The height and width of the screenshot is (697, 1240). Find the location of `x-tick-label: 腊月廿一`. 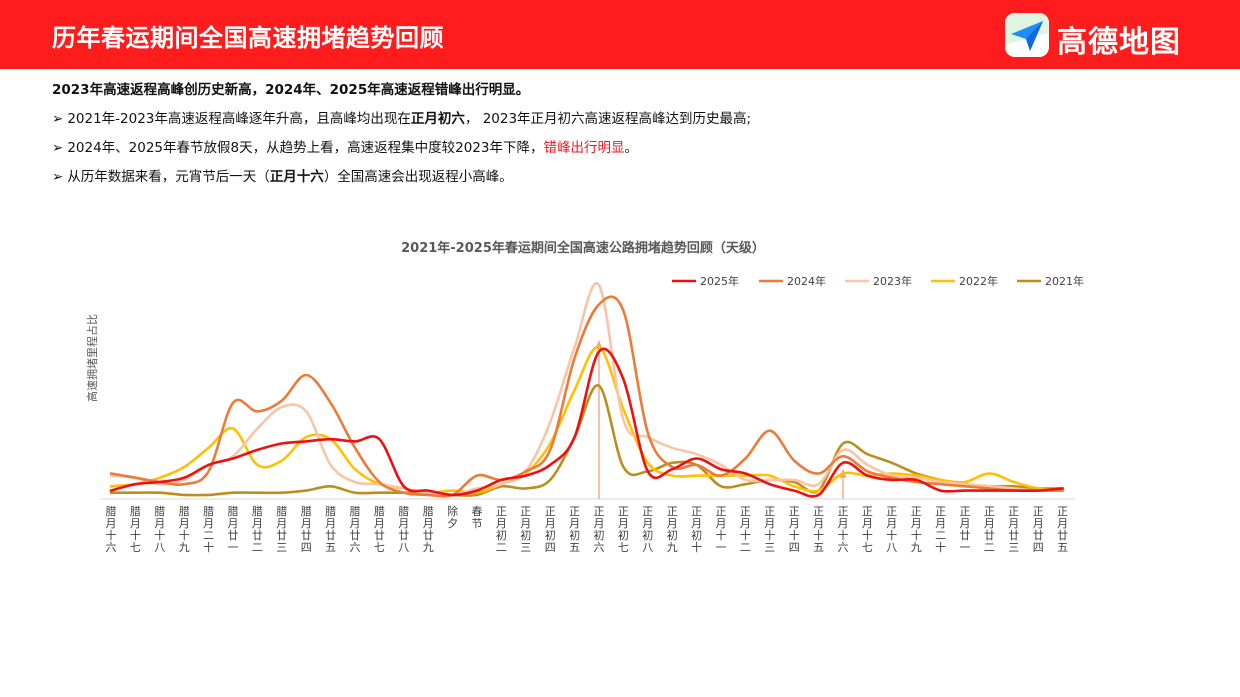

x-tick-label: 腊月廿一 is located at coordinates (233, 529).